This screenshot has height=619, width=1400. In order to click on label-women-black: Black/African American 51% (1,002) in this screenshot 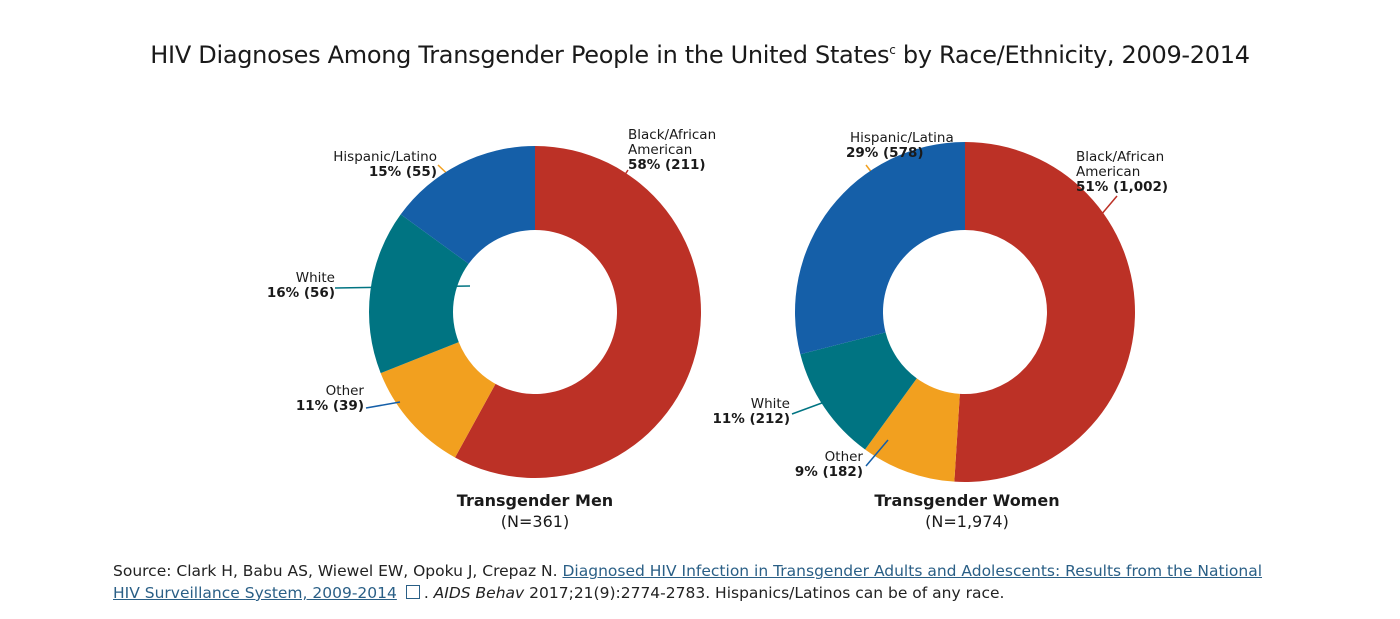, I will do `click(1126, 172)`.